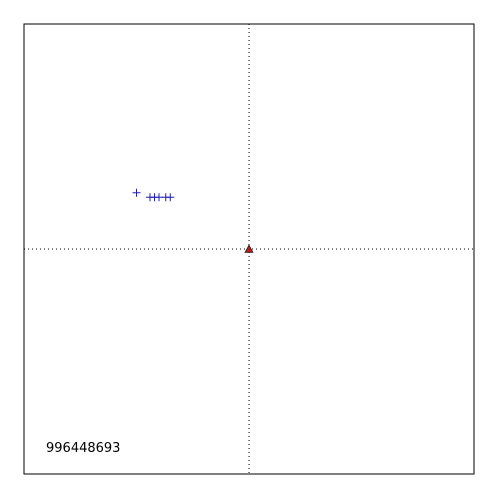 This screenshot has height=500, width=500. Describe the element at coordinates (193, 220) in the screenshot. I see `data-marks` at that location.